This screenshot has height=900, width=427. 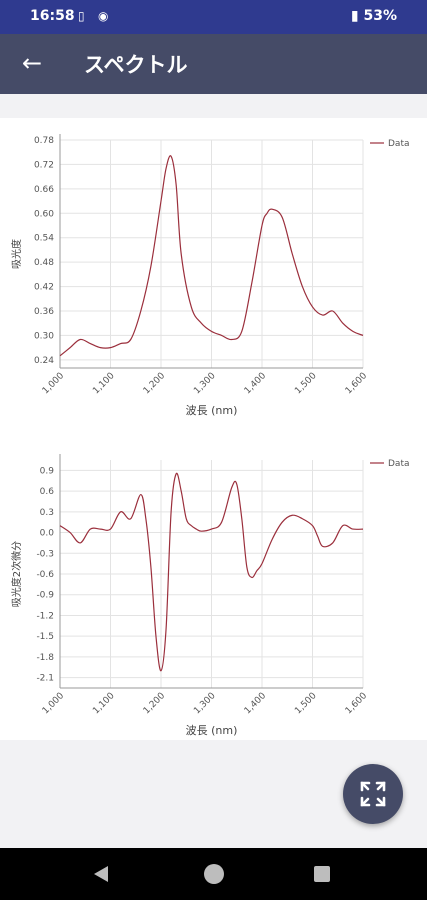 I want to click on y-tick-label: 0.42, so click(x=44, y=288).